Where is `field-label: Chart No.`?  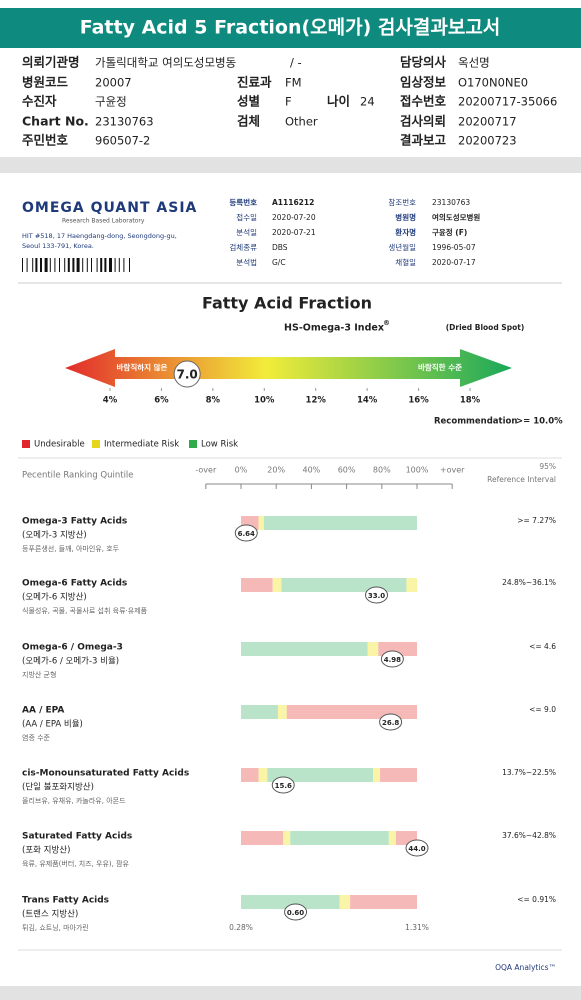
field-label: Chart No. is located at coordinates (55, 121).